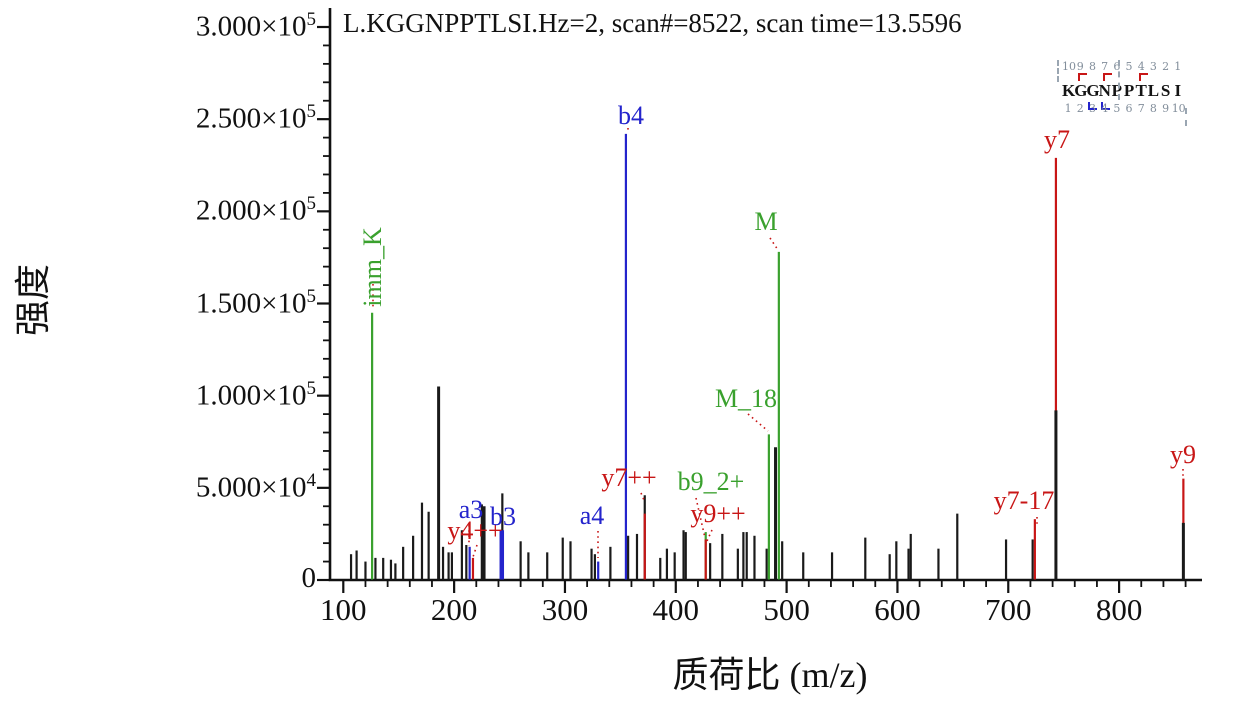  Describe the element at coordinates (1178, 90) in the screenshot. I see `residue-I: I` at that location.